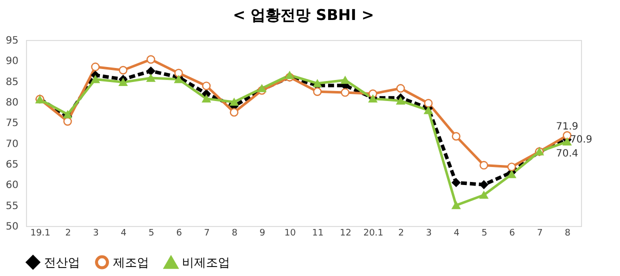  What do you see at coordinates (12, 103) in the screenshot?
I see `y-tick-label: 80` at bounding box center [12, 103].